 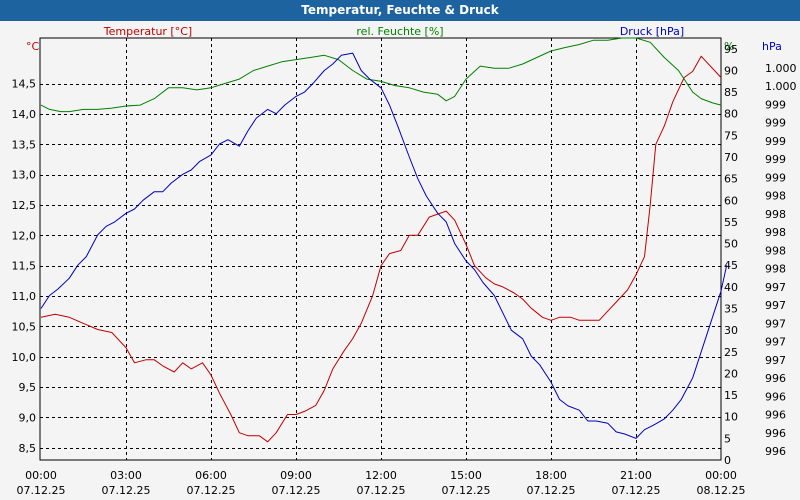 What do you see at coordinates (731, 395) in the screenshot?
I see `humidity-tick-label: 15` at bounding box center [731, 395].